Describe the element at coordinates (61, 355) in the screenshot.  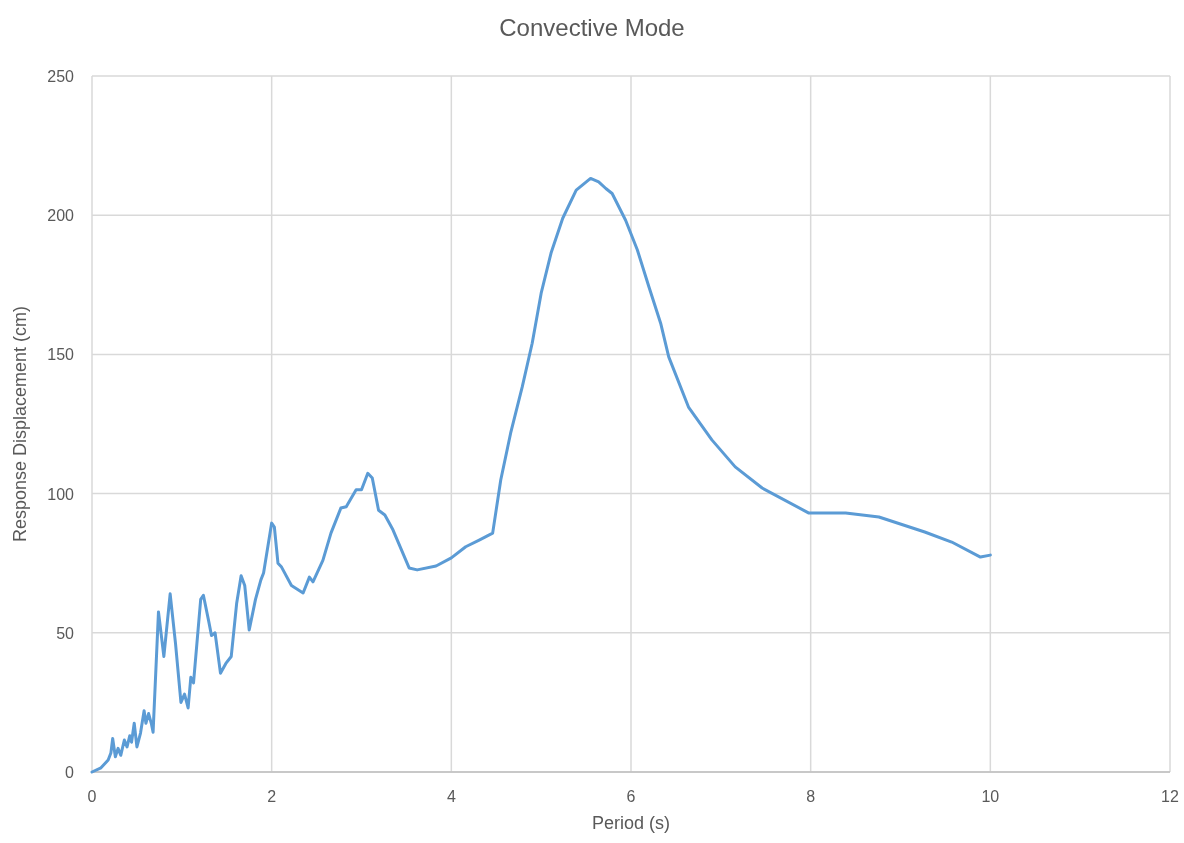
I see `y-tick-label: 150` at that location.